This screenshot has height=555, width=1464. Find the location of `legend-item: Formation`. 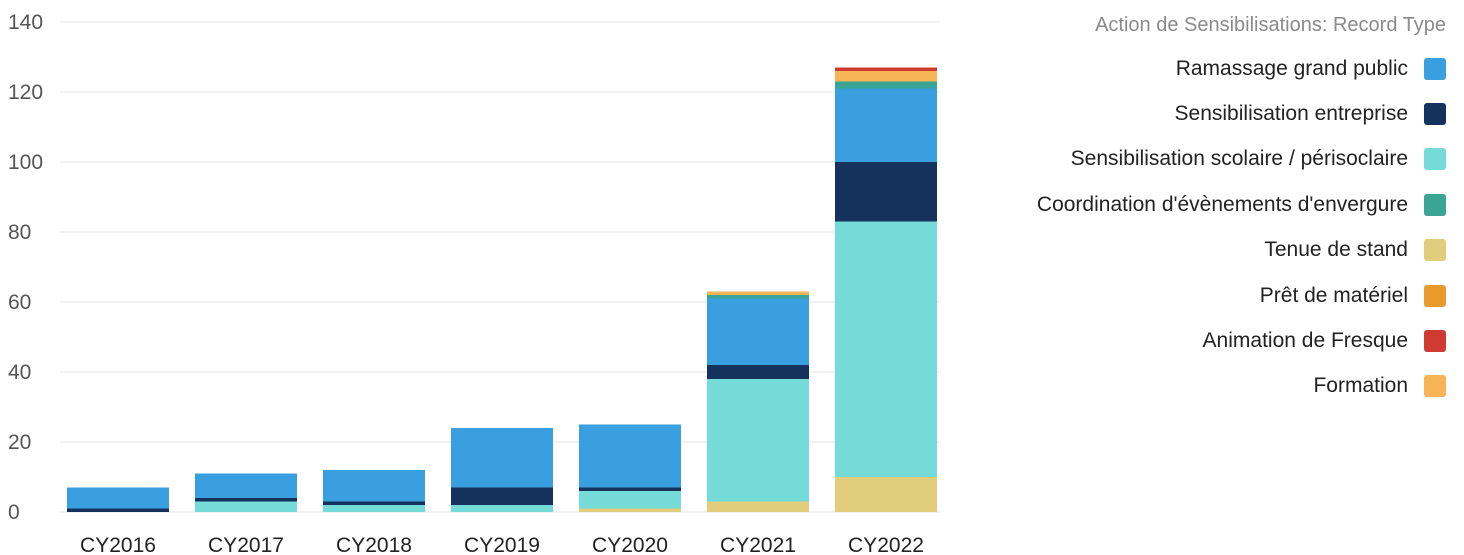

legend-item: Formation is located at coordinates (1195, 386).